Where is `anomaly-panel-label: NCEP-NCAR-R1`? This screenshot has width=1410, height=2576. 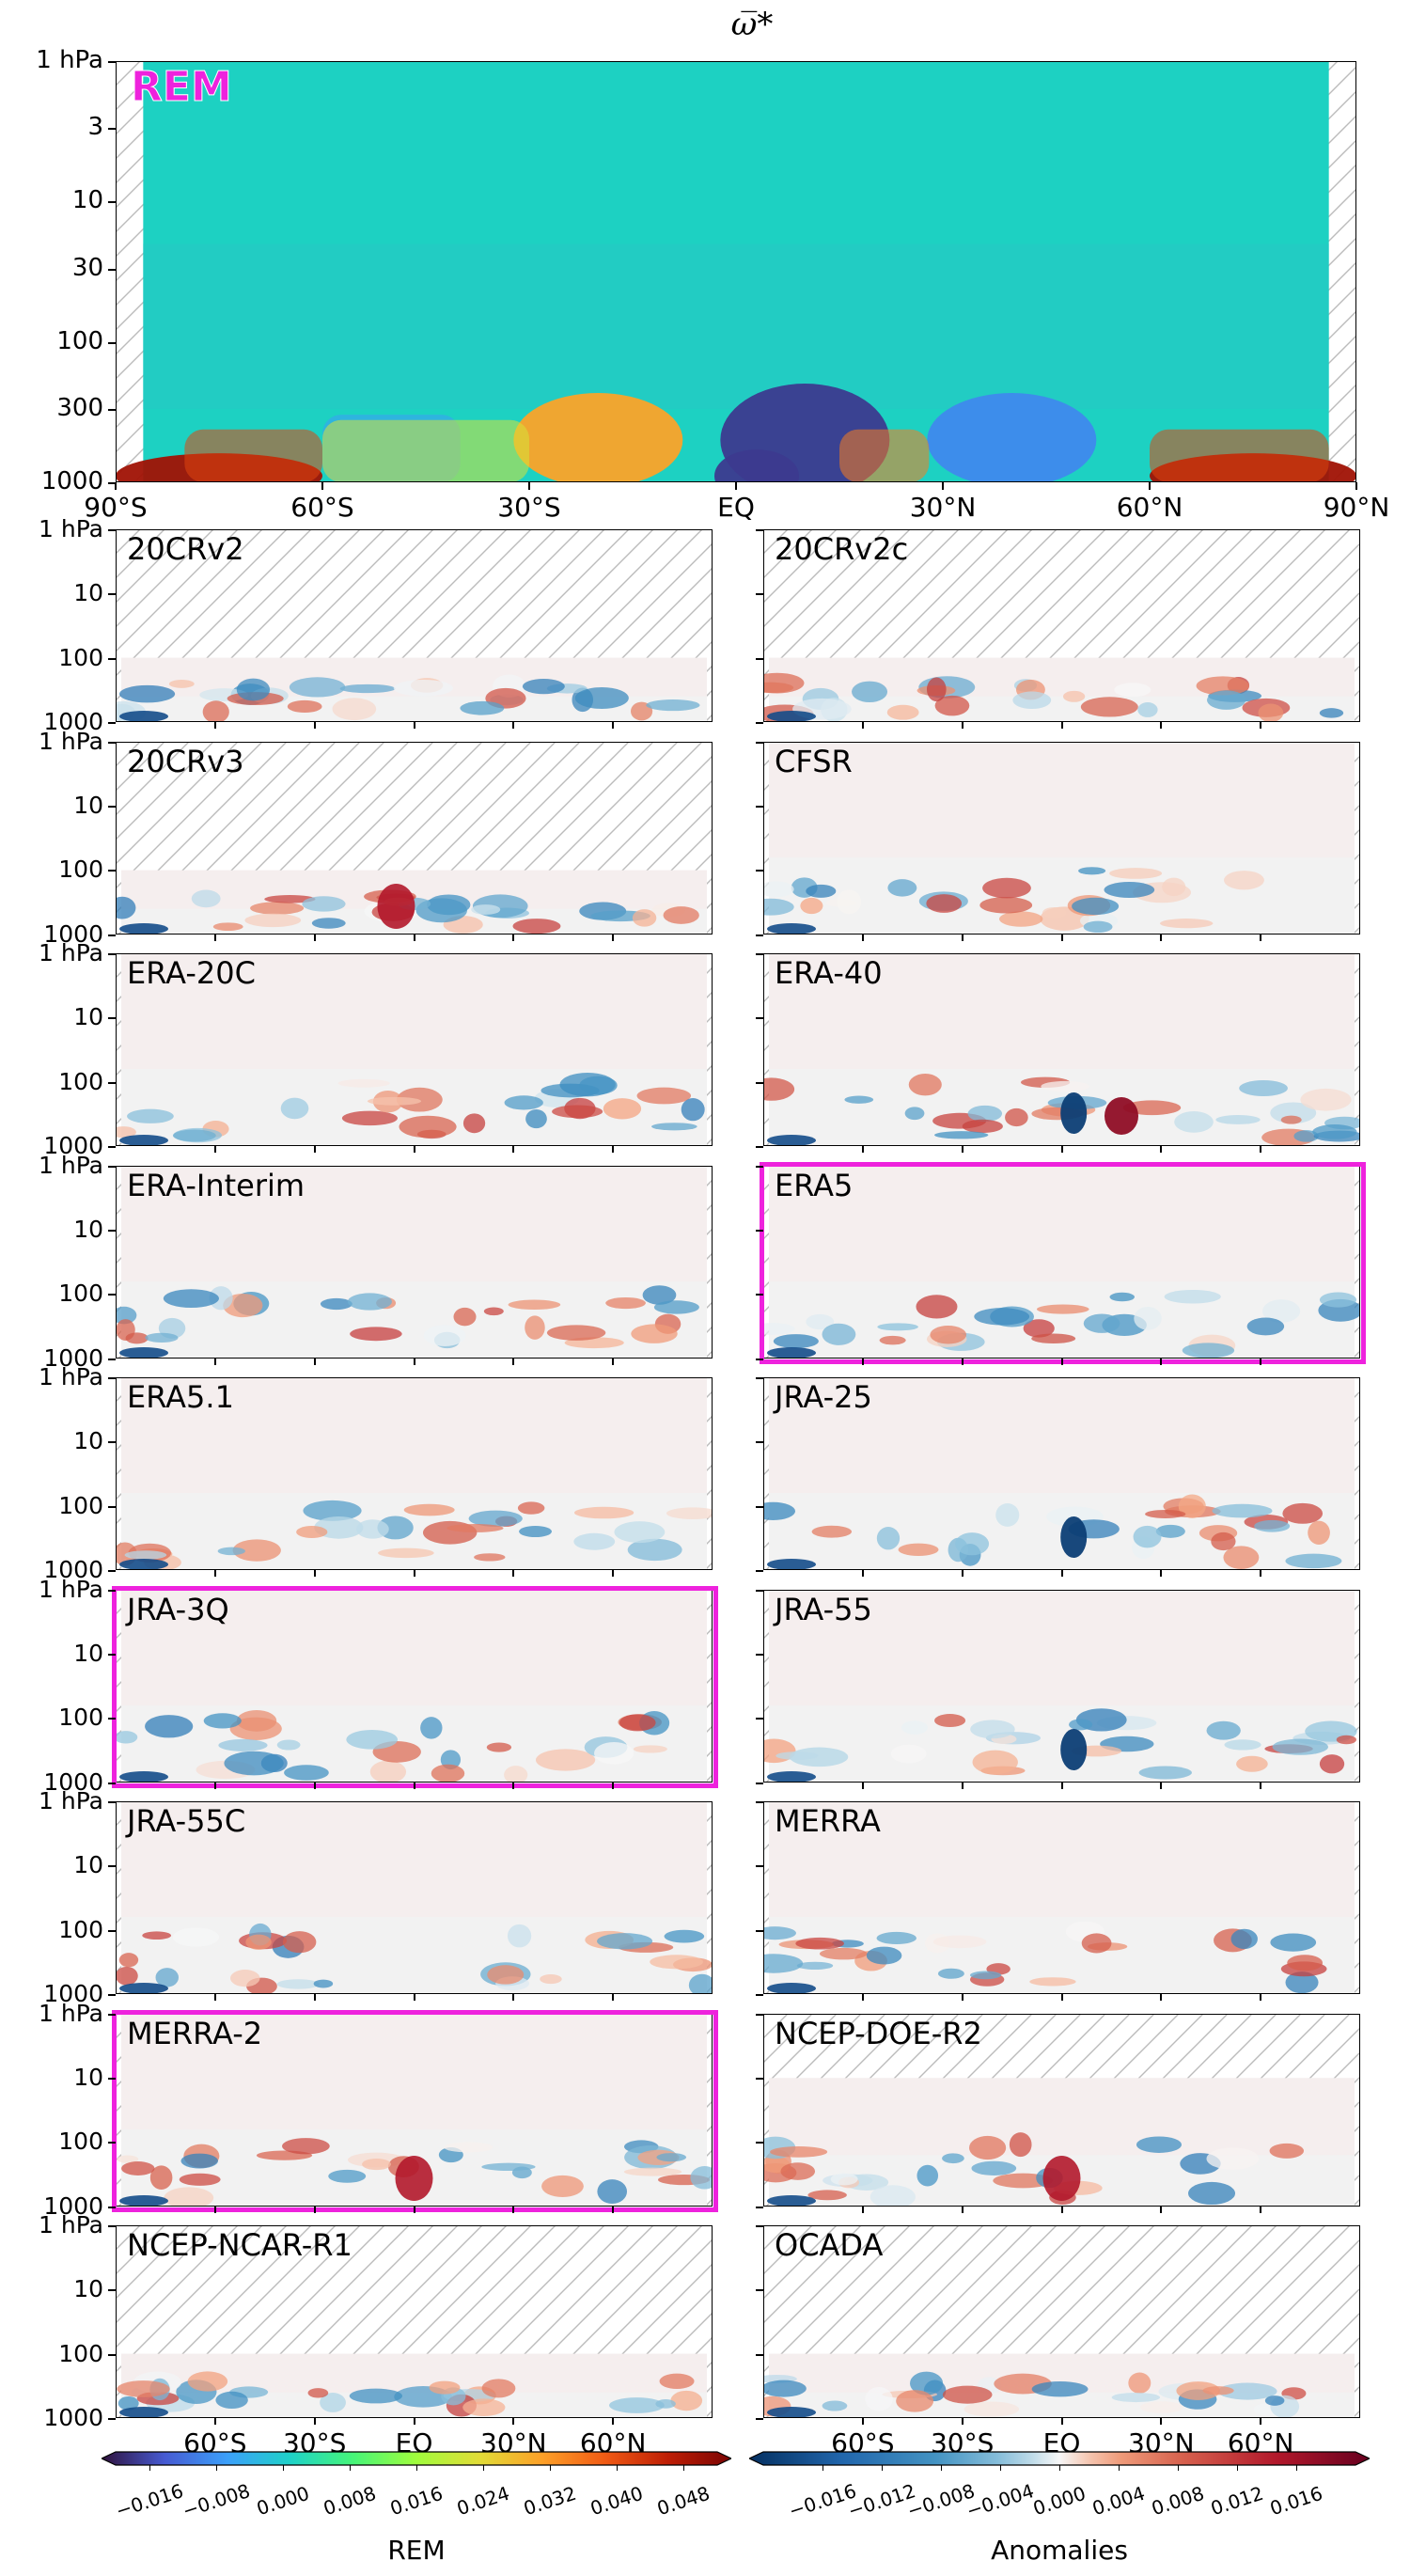
anomaly-panel-label: NCEP-NCAR-R1 is located at coordinates (239, 2245).